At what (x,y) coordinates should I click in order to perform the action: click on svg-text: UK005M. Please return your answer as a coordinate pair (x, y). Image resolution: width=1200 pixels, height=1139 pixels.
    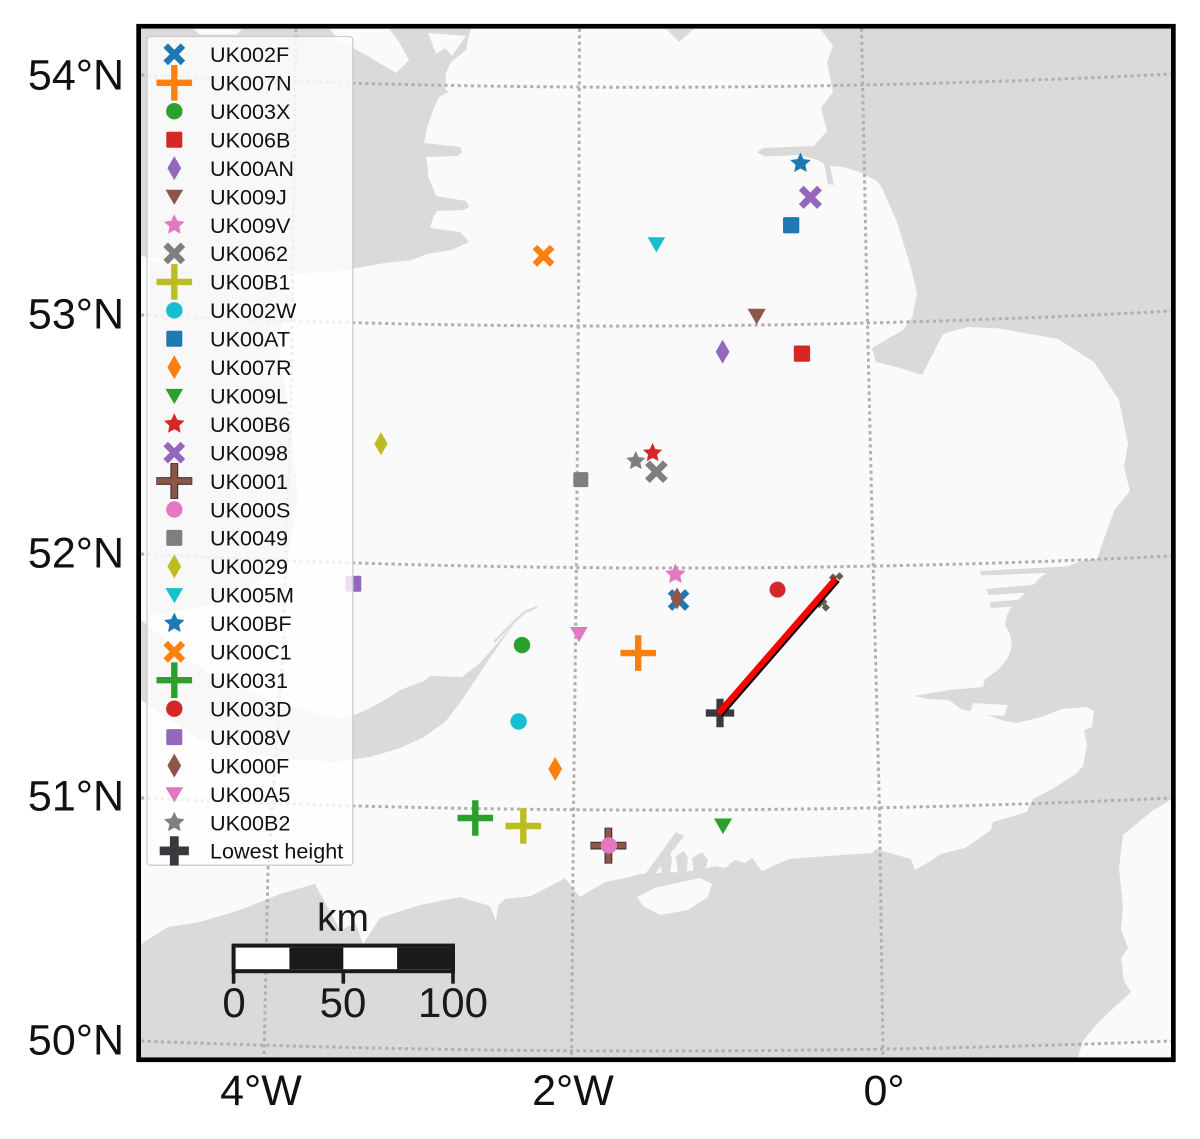
    Looking at the image, I should click on (252, 595).